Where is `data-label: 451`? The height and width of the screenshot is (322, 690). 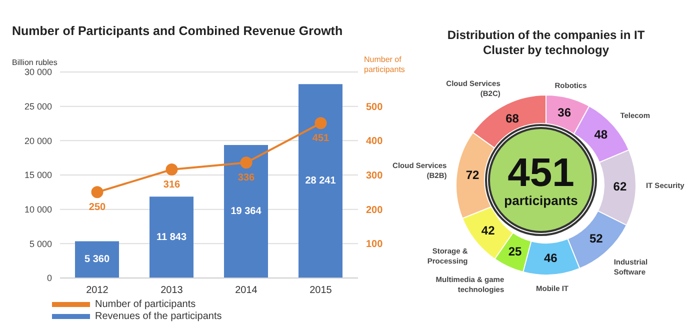
data-label: 451 is located at coordinates (321, 138).